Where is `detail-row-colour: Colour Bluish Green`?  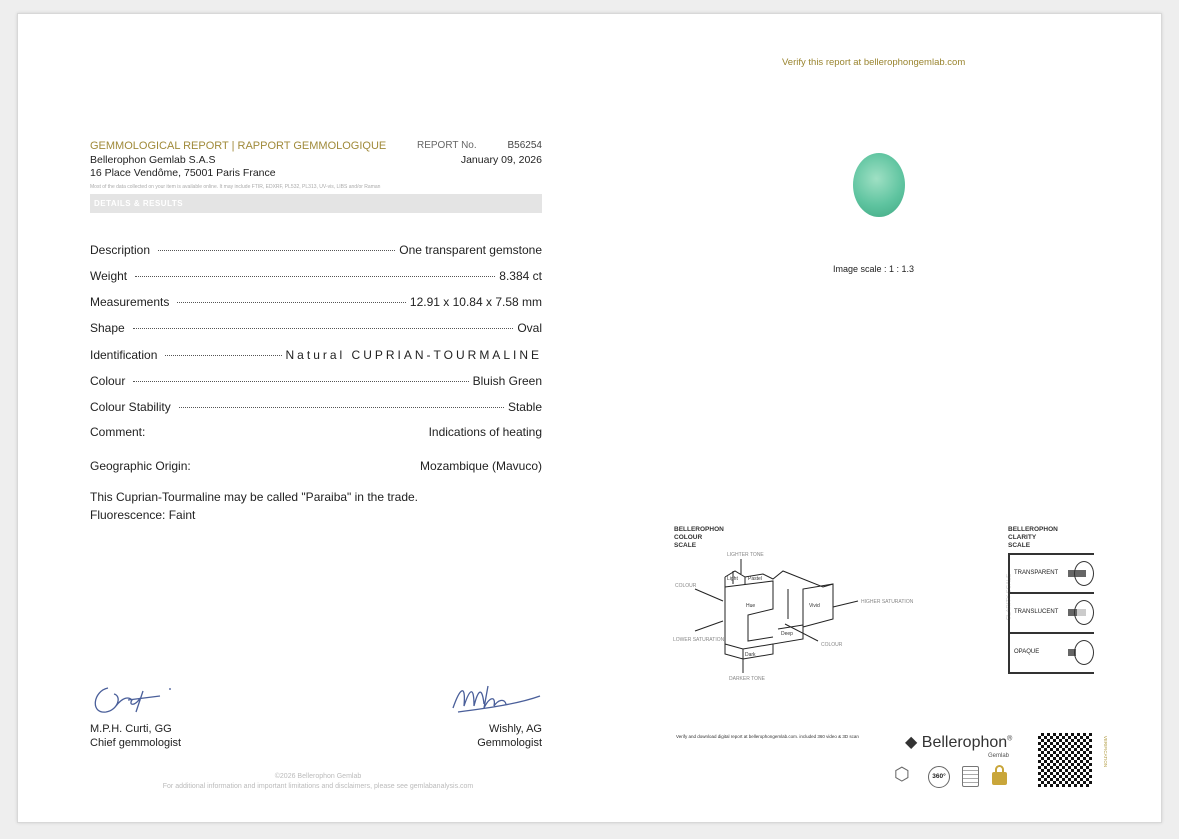 detail-row-colour: Colour Bluish Green is located at coordinates (316, 381).